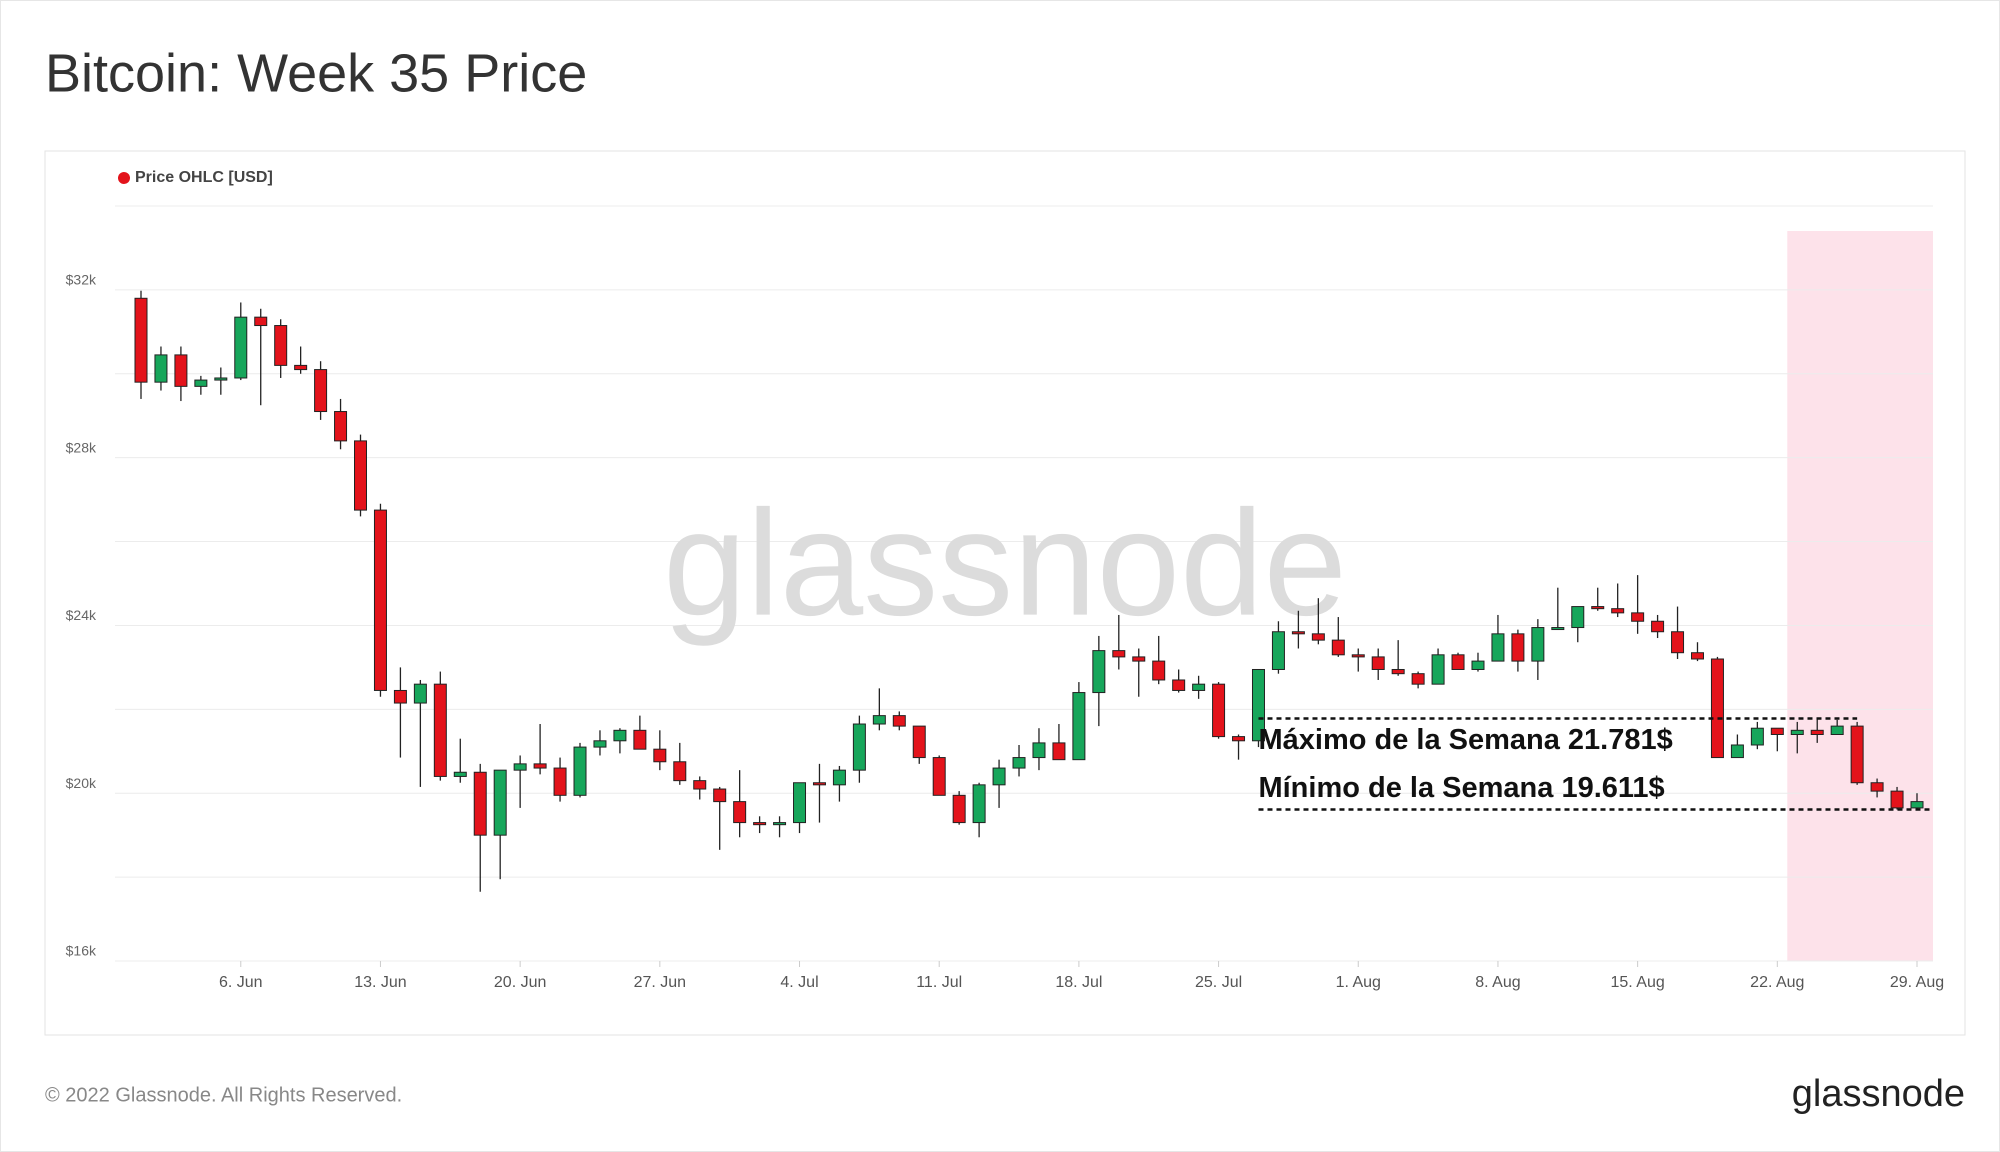 The height and width of the screenshot is (1152, 2000). Describe the element at coordinates (81, 615) in the screenshot. I see `y-tick-label: $24k` at that location.